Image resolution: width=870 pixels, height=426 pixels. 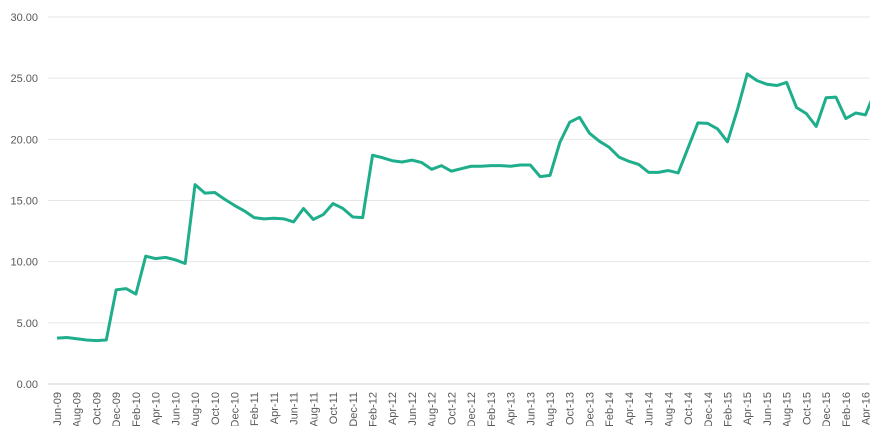 I want to click on x-tick-label: Feb-10, so click(x=137, y=409).